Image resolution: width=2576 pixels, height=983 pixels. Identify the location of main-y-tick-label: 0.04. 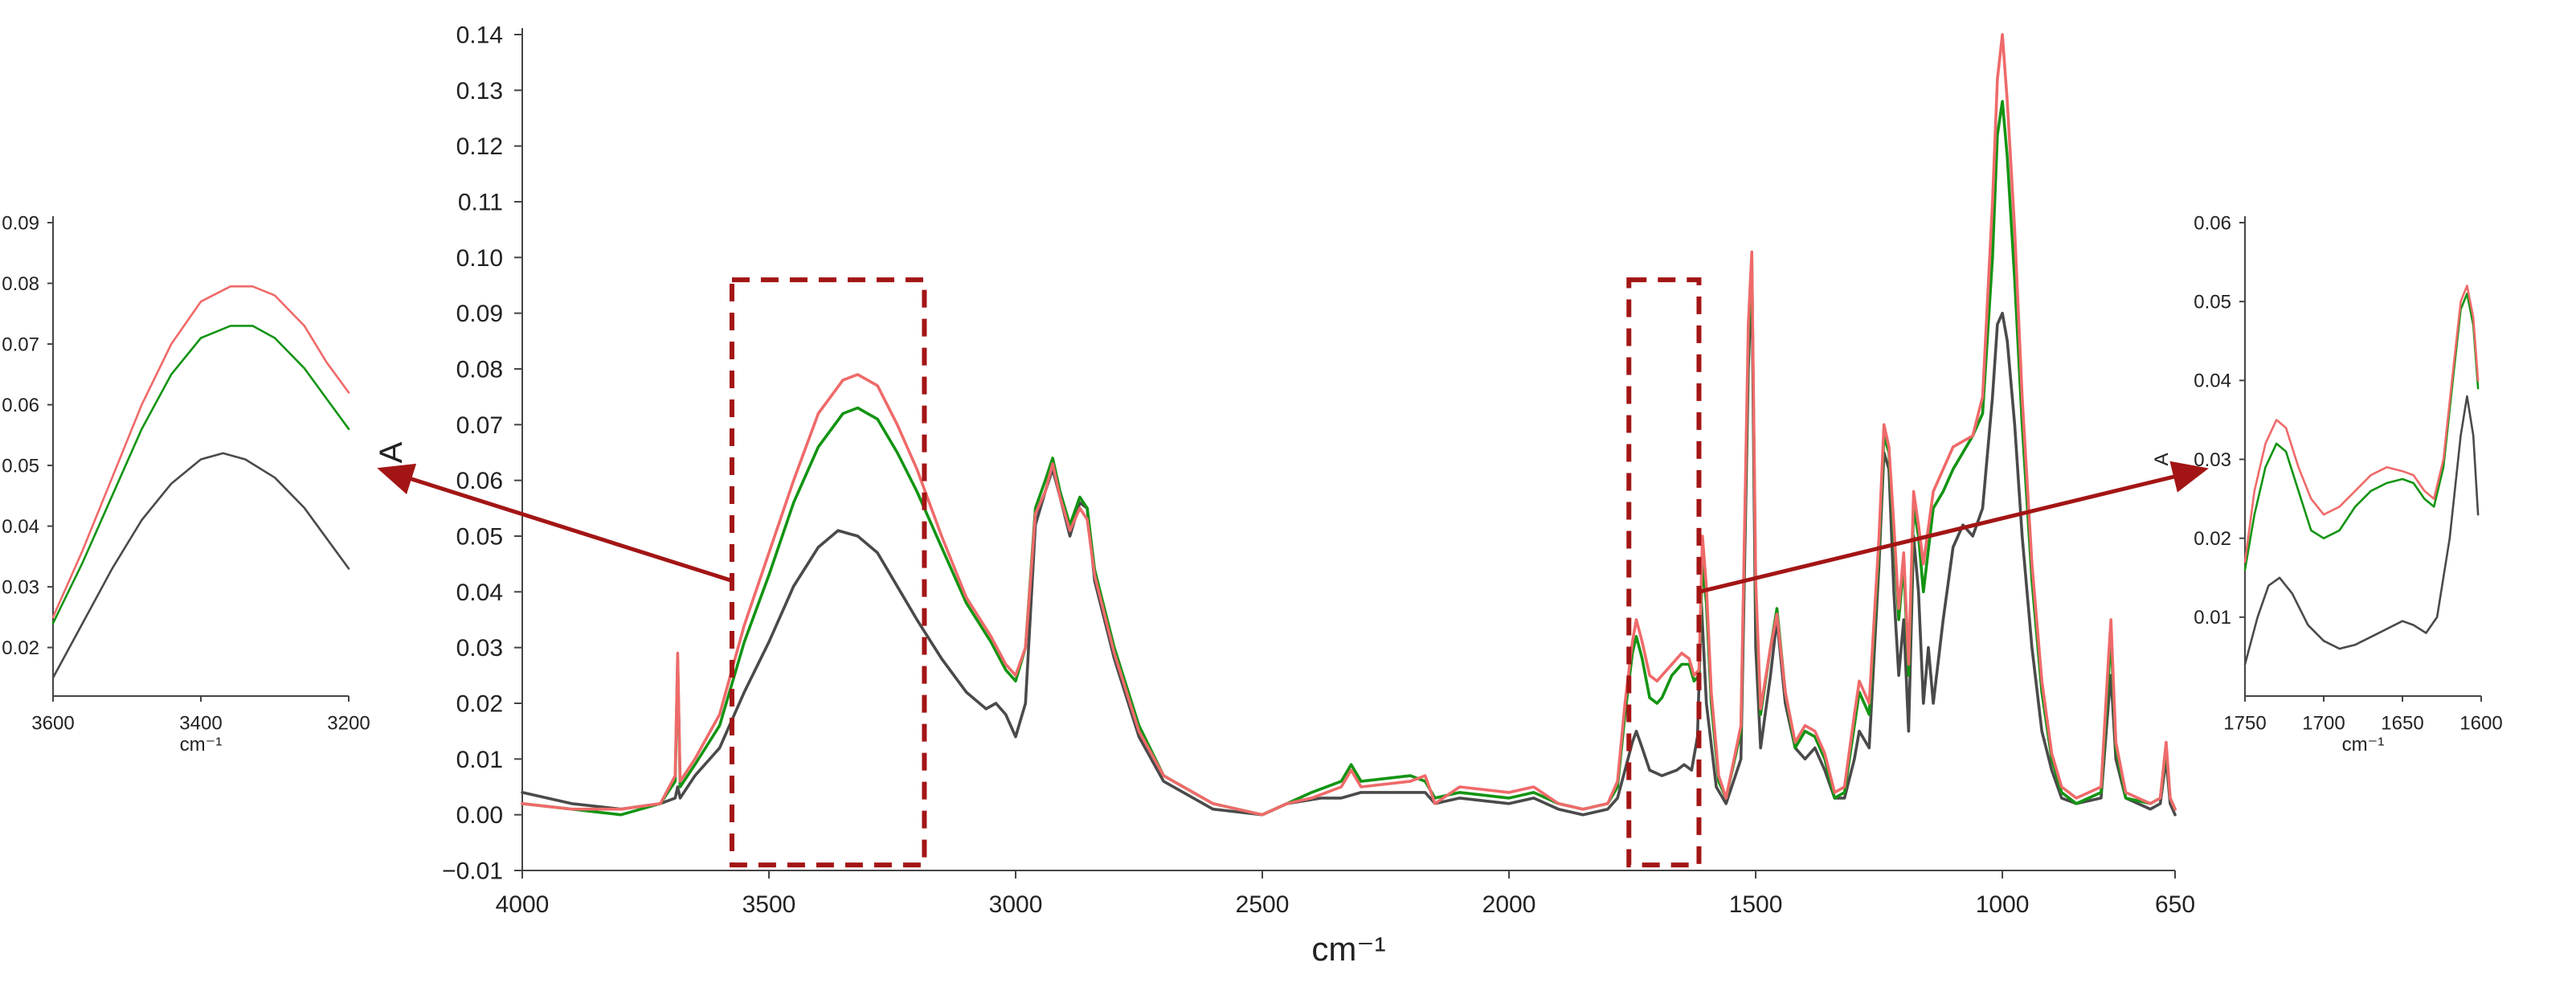
(480, 593).